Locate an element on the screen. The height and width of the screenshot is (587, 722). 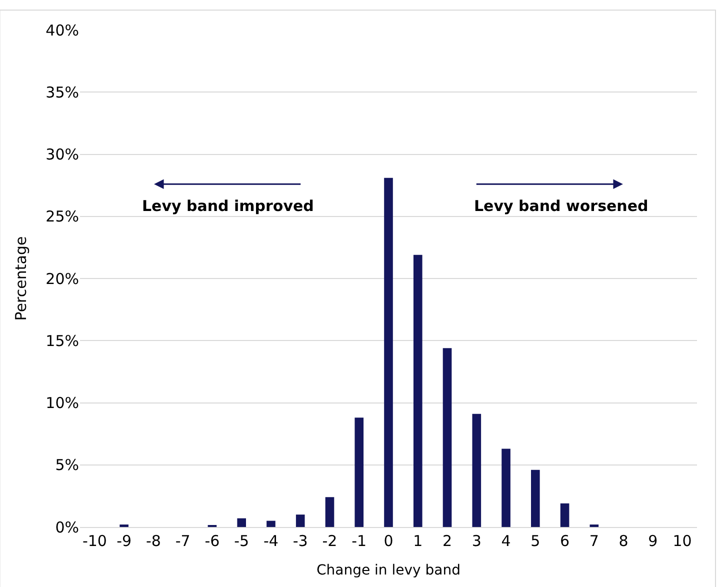
x-tick-label: -9 is located at coordinates (124, 541).